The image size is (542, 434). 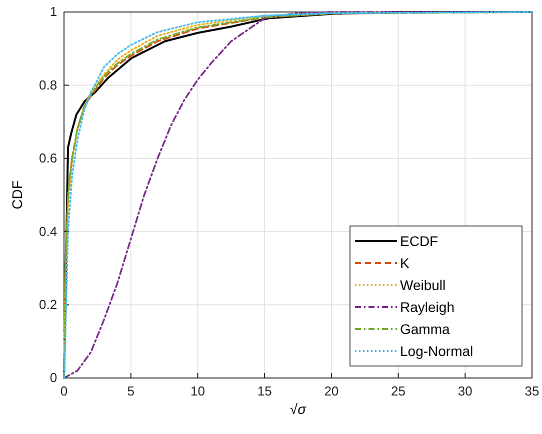 I want to click on y-tick-label: 0, so click(x=54, y=378).